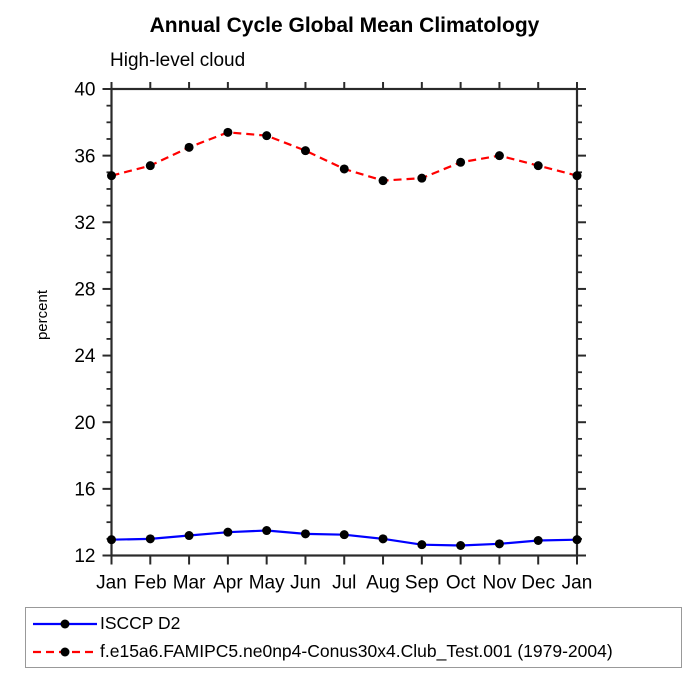  What do you see at coordinates (150, 583) in the screenshot?
I see `x-tick-label: Feb` at bounding box center [150, 583].